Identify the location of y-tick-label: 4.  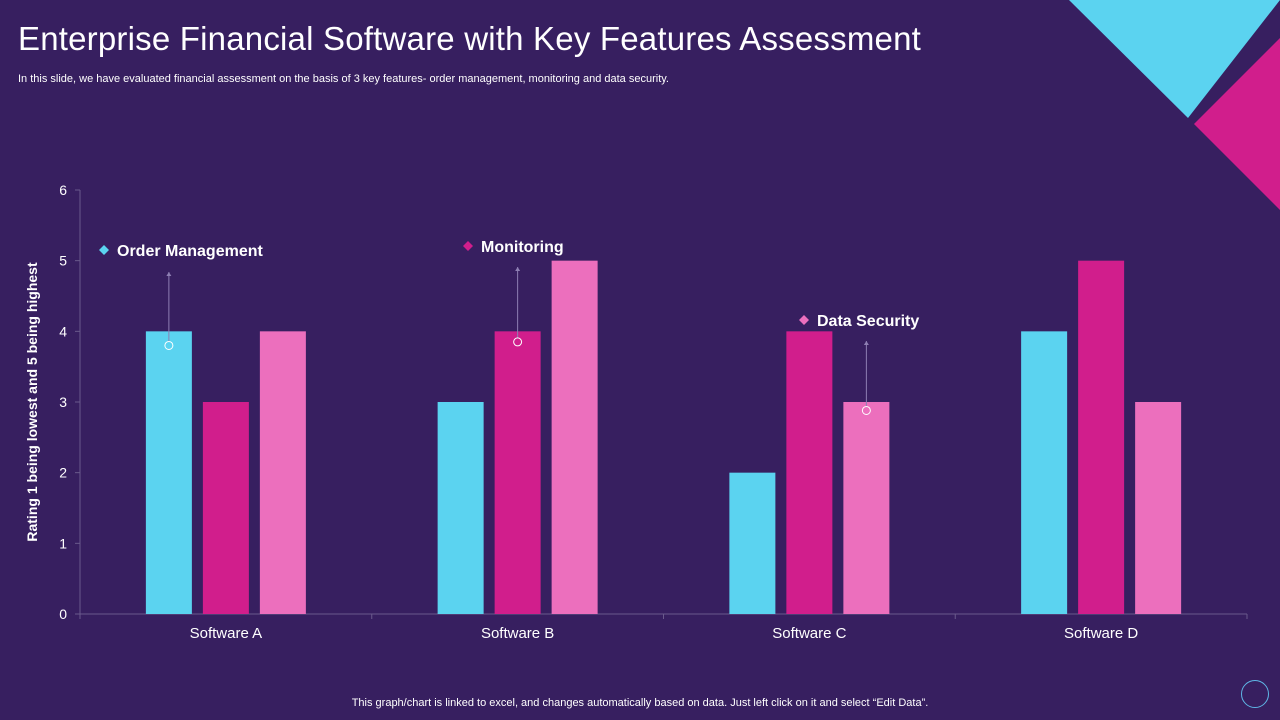
(63, 331).